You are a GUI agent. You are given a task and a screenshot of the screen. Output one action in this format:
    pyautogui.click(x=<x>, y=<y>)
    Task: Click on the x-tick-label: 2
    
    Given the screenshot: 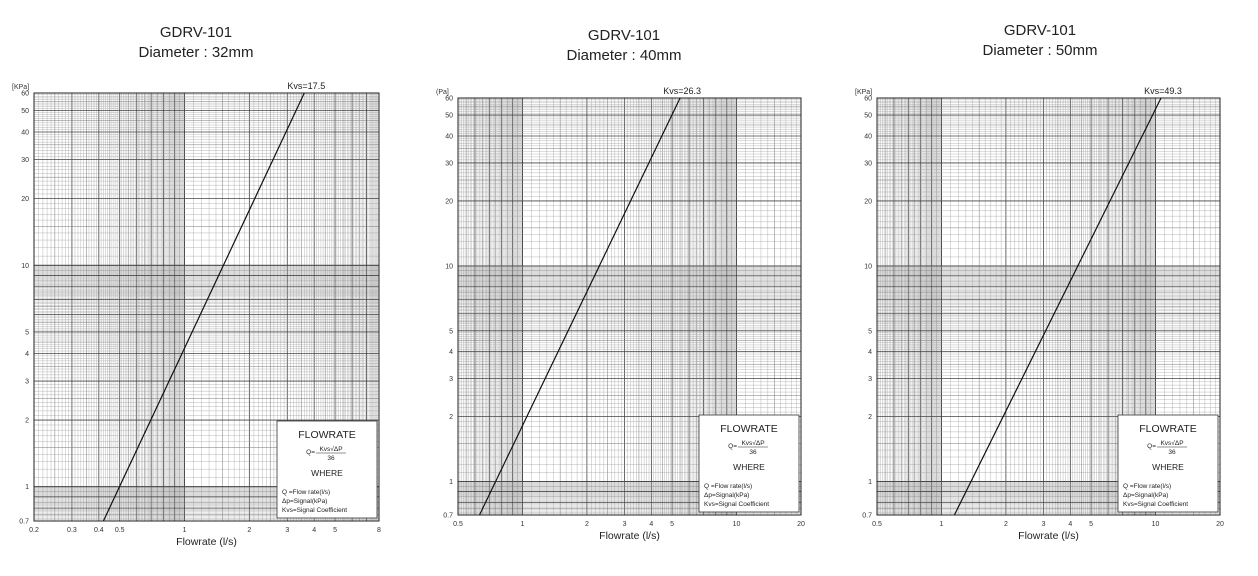 What is the action you would take?
    pyautogui.click(x=587, y=524)
    